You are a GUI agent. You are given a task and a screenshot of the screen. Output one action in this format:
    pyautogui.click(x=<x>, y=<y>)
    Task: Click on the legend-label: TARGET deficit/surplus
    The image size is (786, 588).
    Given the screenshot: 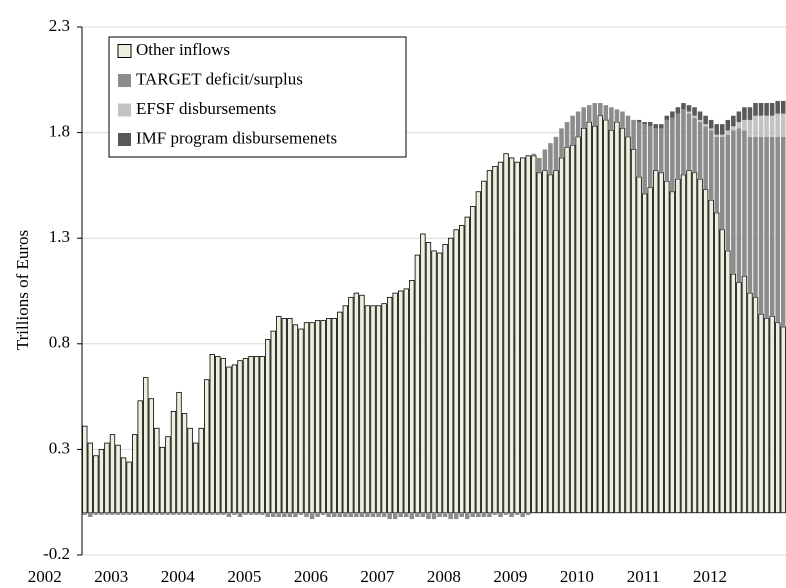 What is the action you would take?
    pyautogui.click(x=219, y=78)
    